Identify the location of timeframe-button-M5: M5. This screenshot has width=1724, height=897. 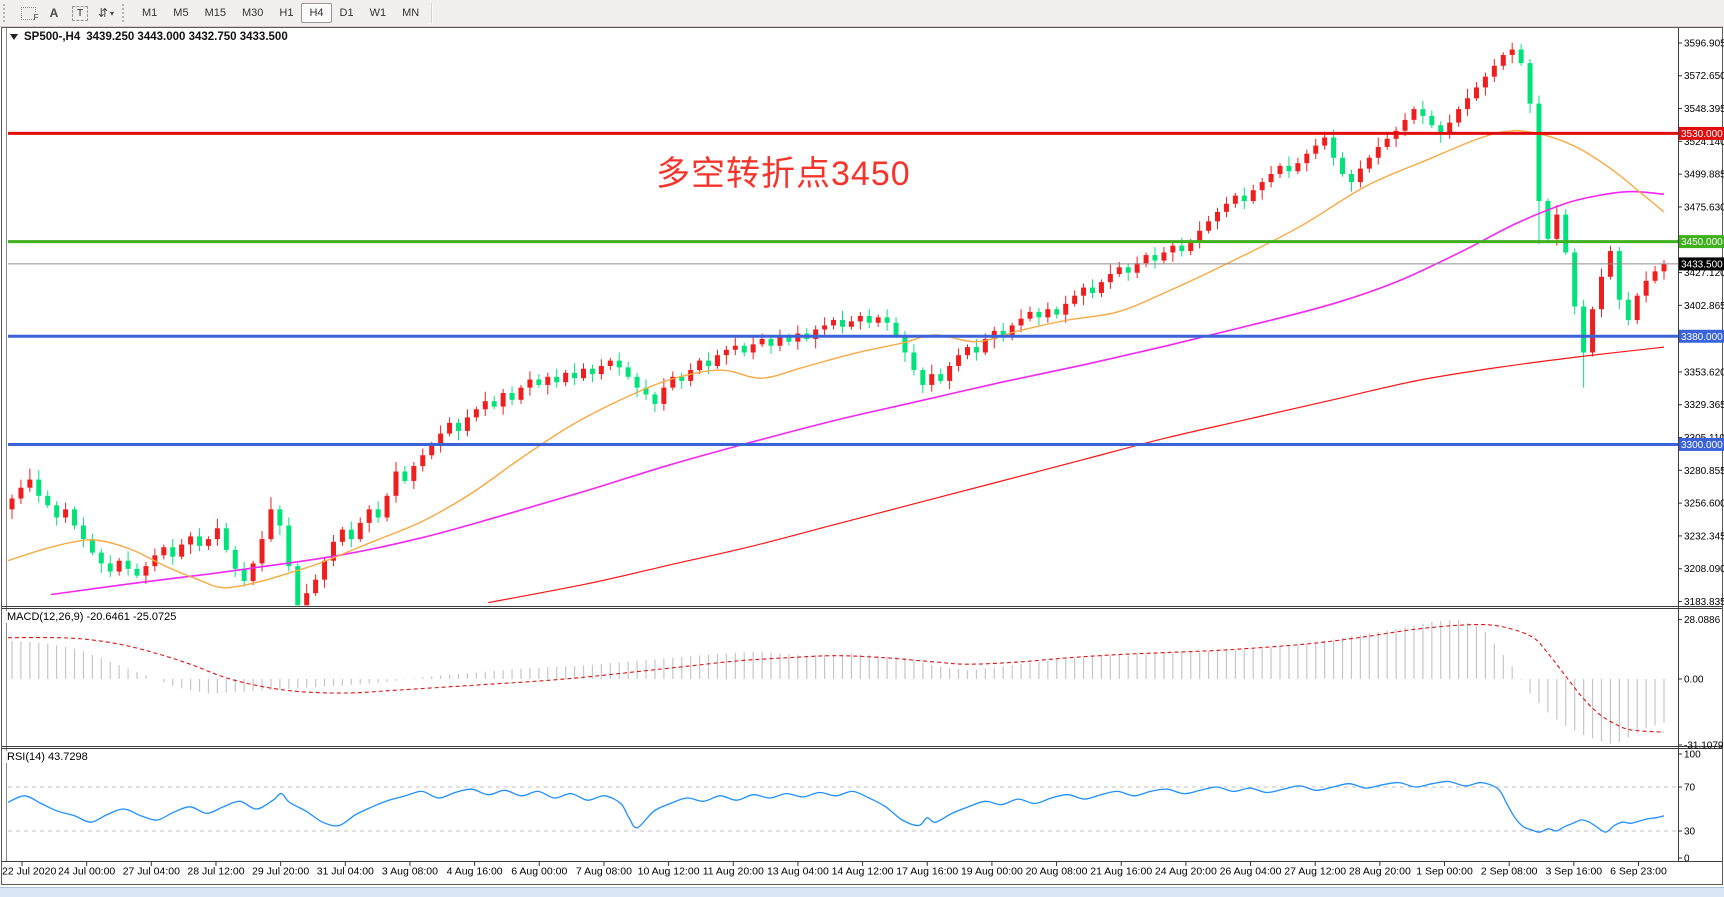
(180, 13).